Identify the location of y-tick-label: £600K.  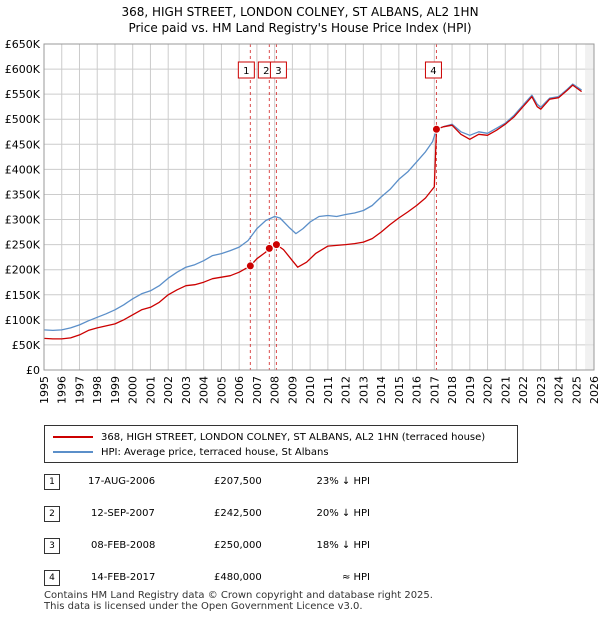
(23, 69).